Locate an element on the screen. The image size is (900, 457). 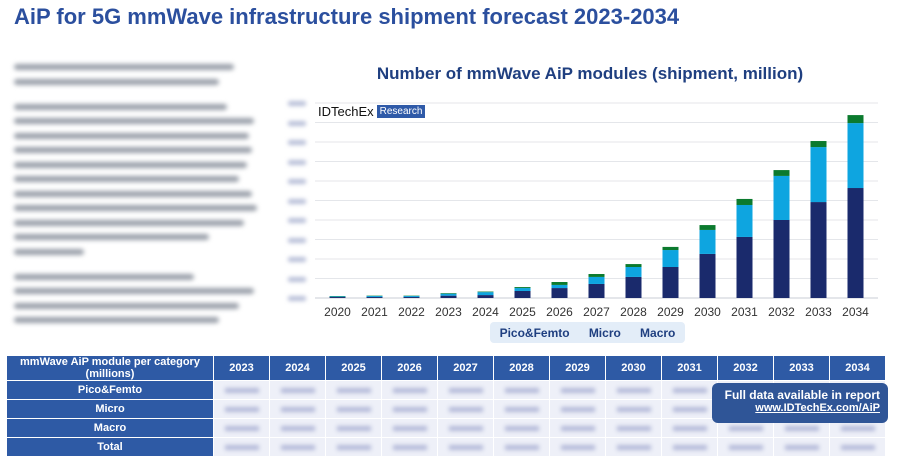
bar-picofemto-2024 is located at coordinates (486, 292).